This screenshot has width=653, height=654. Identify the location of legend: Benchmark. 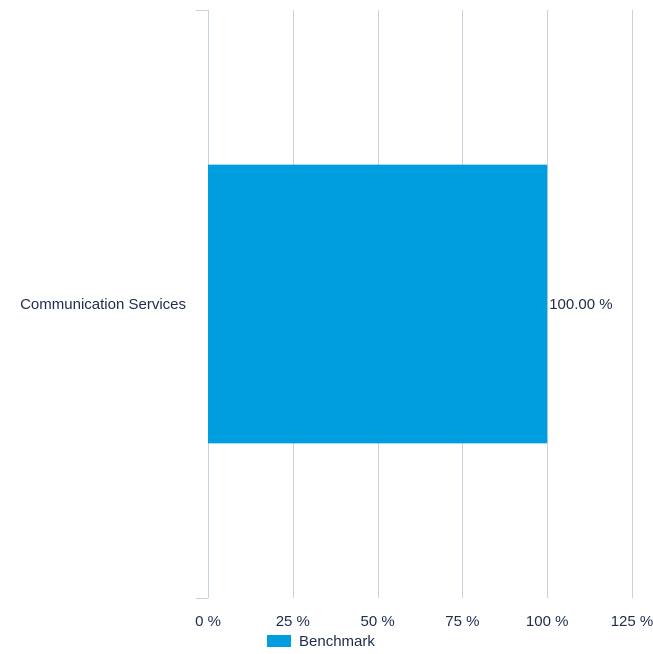
(321, 641).